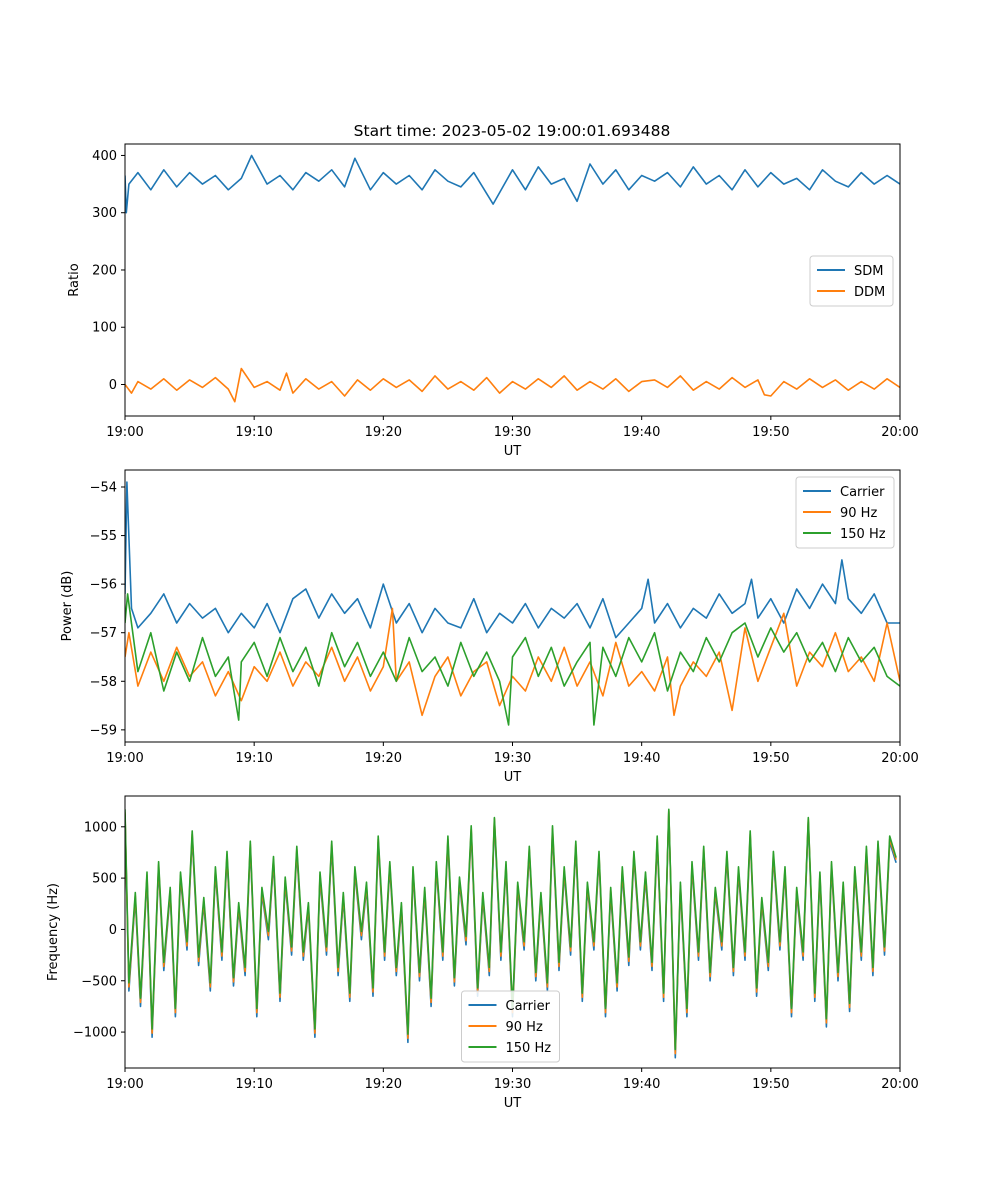  What do you see at coordinates (103, 488) in the screenshot?
I see `y-tick-label: −54` at bounding box center [103, 488].